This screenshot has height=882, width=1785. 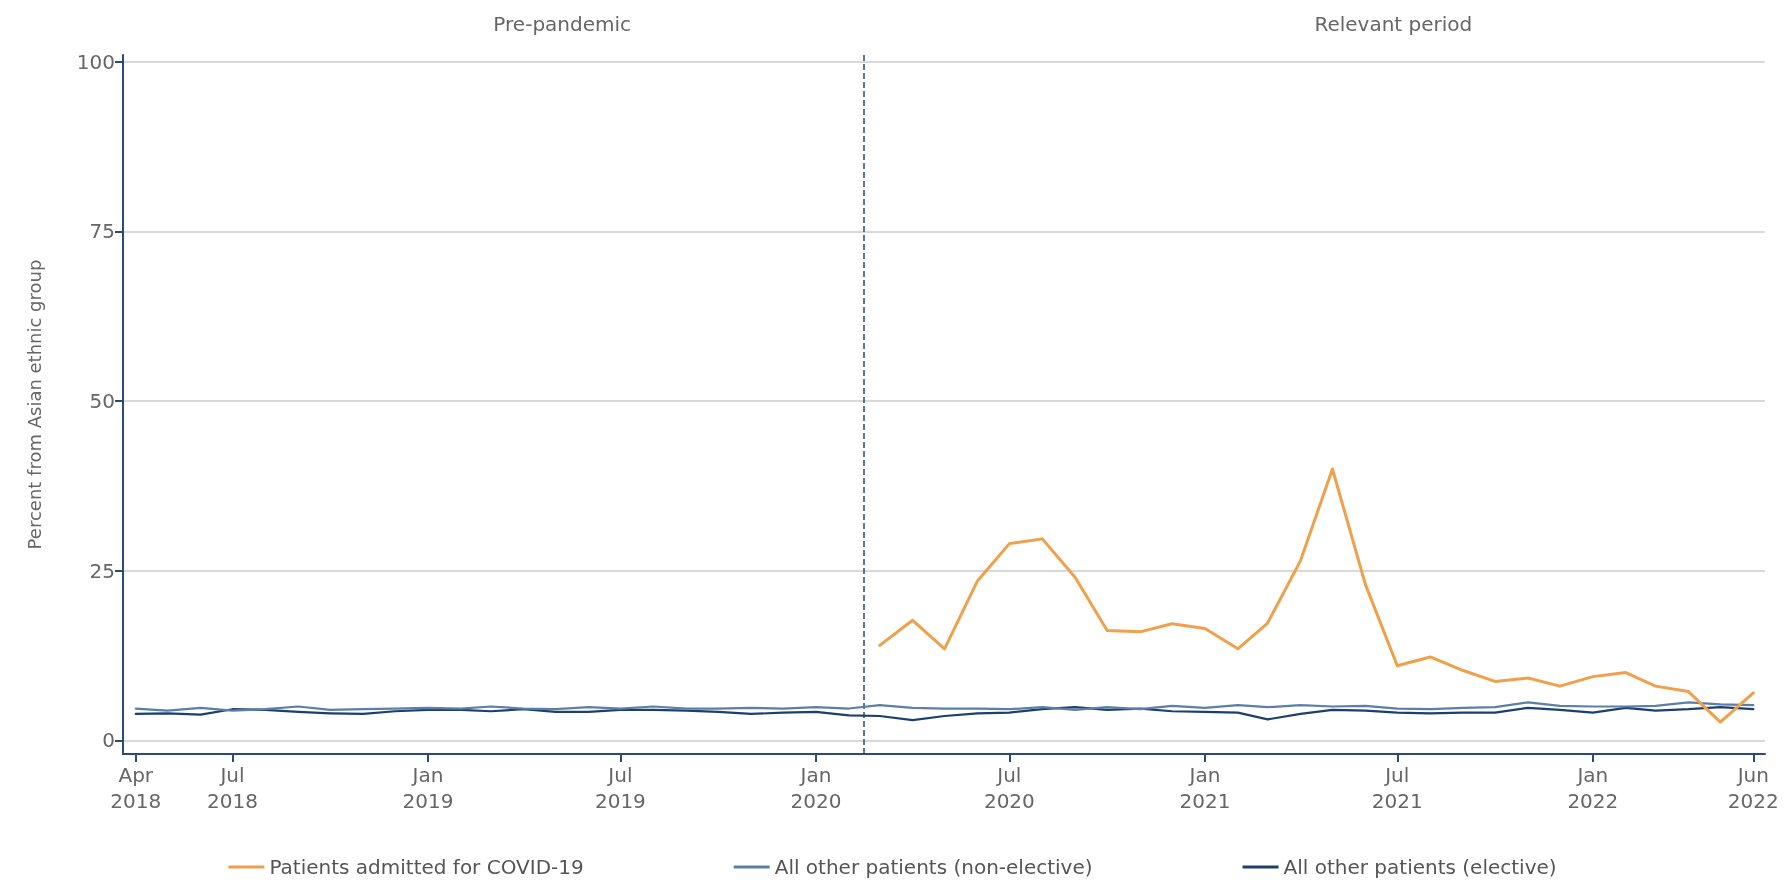 I want to click on x-tick-label: Jun 2022, so click(x=1753, y=788).